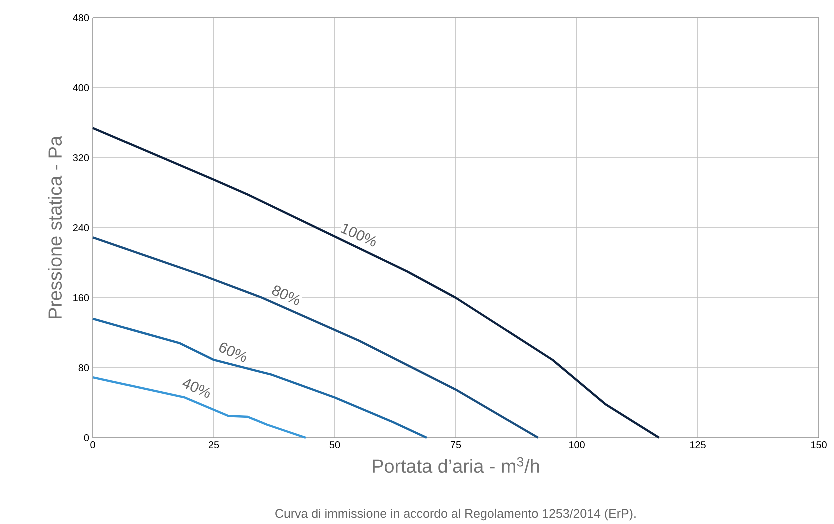 This screenshot has width=834, height=524. I want to click on x-axis-title: Portata d’aria - m$^{3}$/h, so click(456, 465).